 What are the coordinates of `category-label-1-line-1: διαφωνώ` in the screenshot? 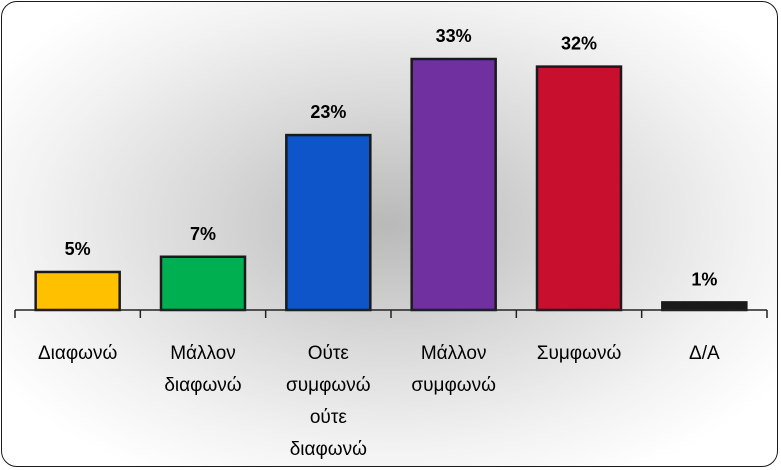 It's located at (202, 385).